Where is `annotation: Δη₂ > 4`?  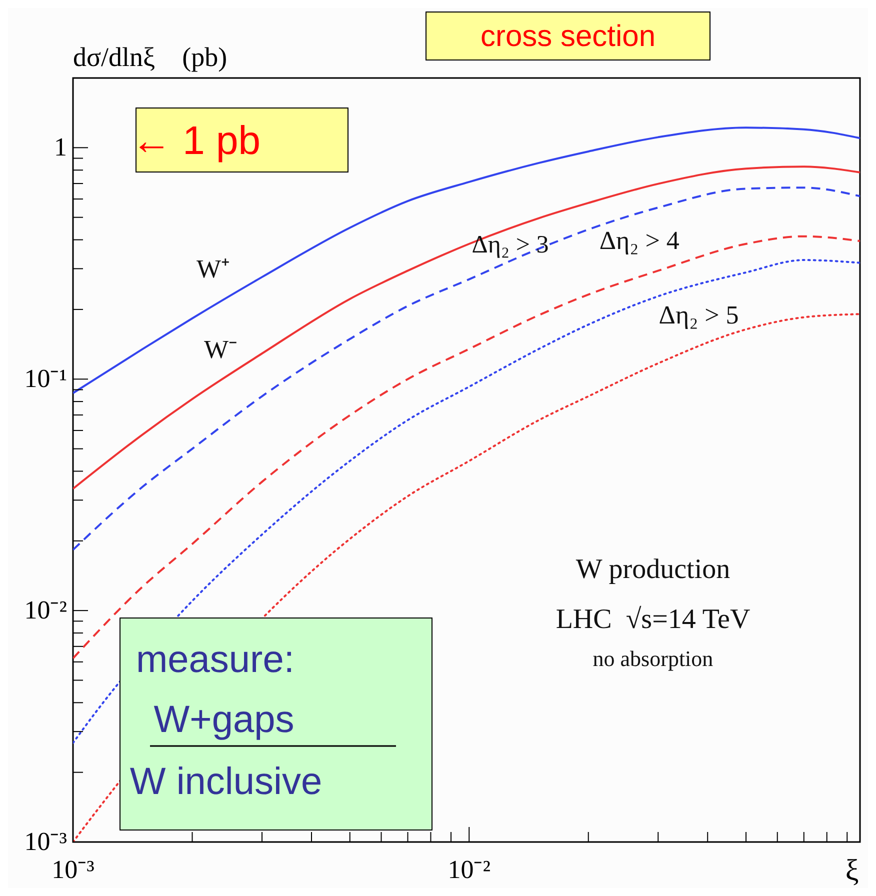
annotation: Δη₂ > 4 is located at coordinates (639, 240).